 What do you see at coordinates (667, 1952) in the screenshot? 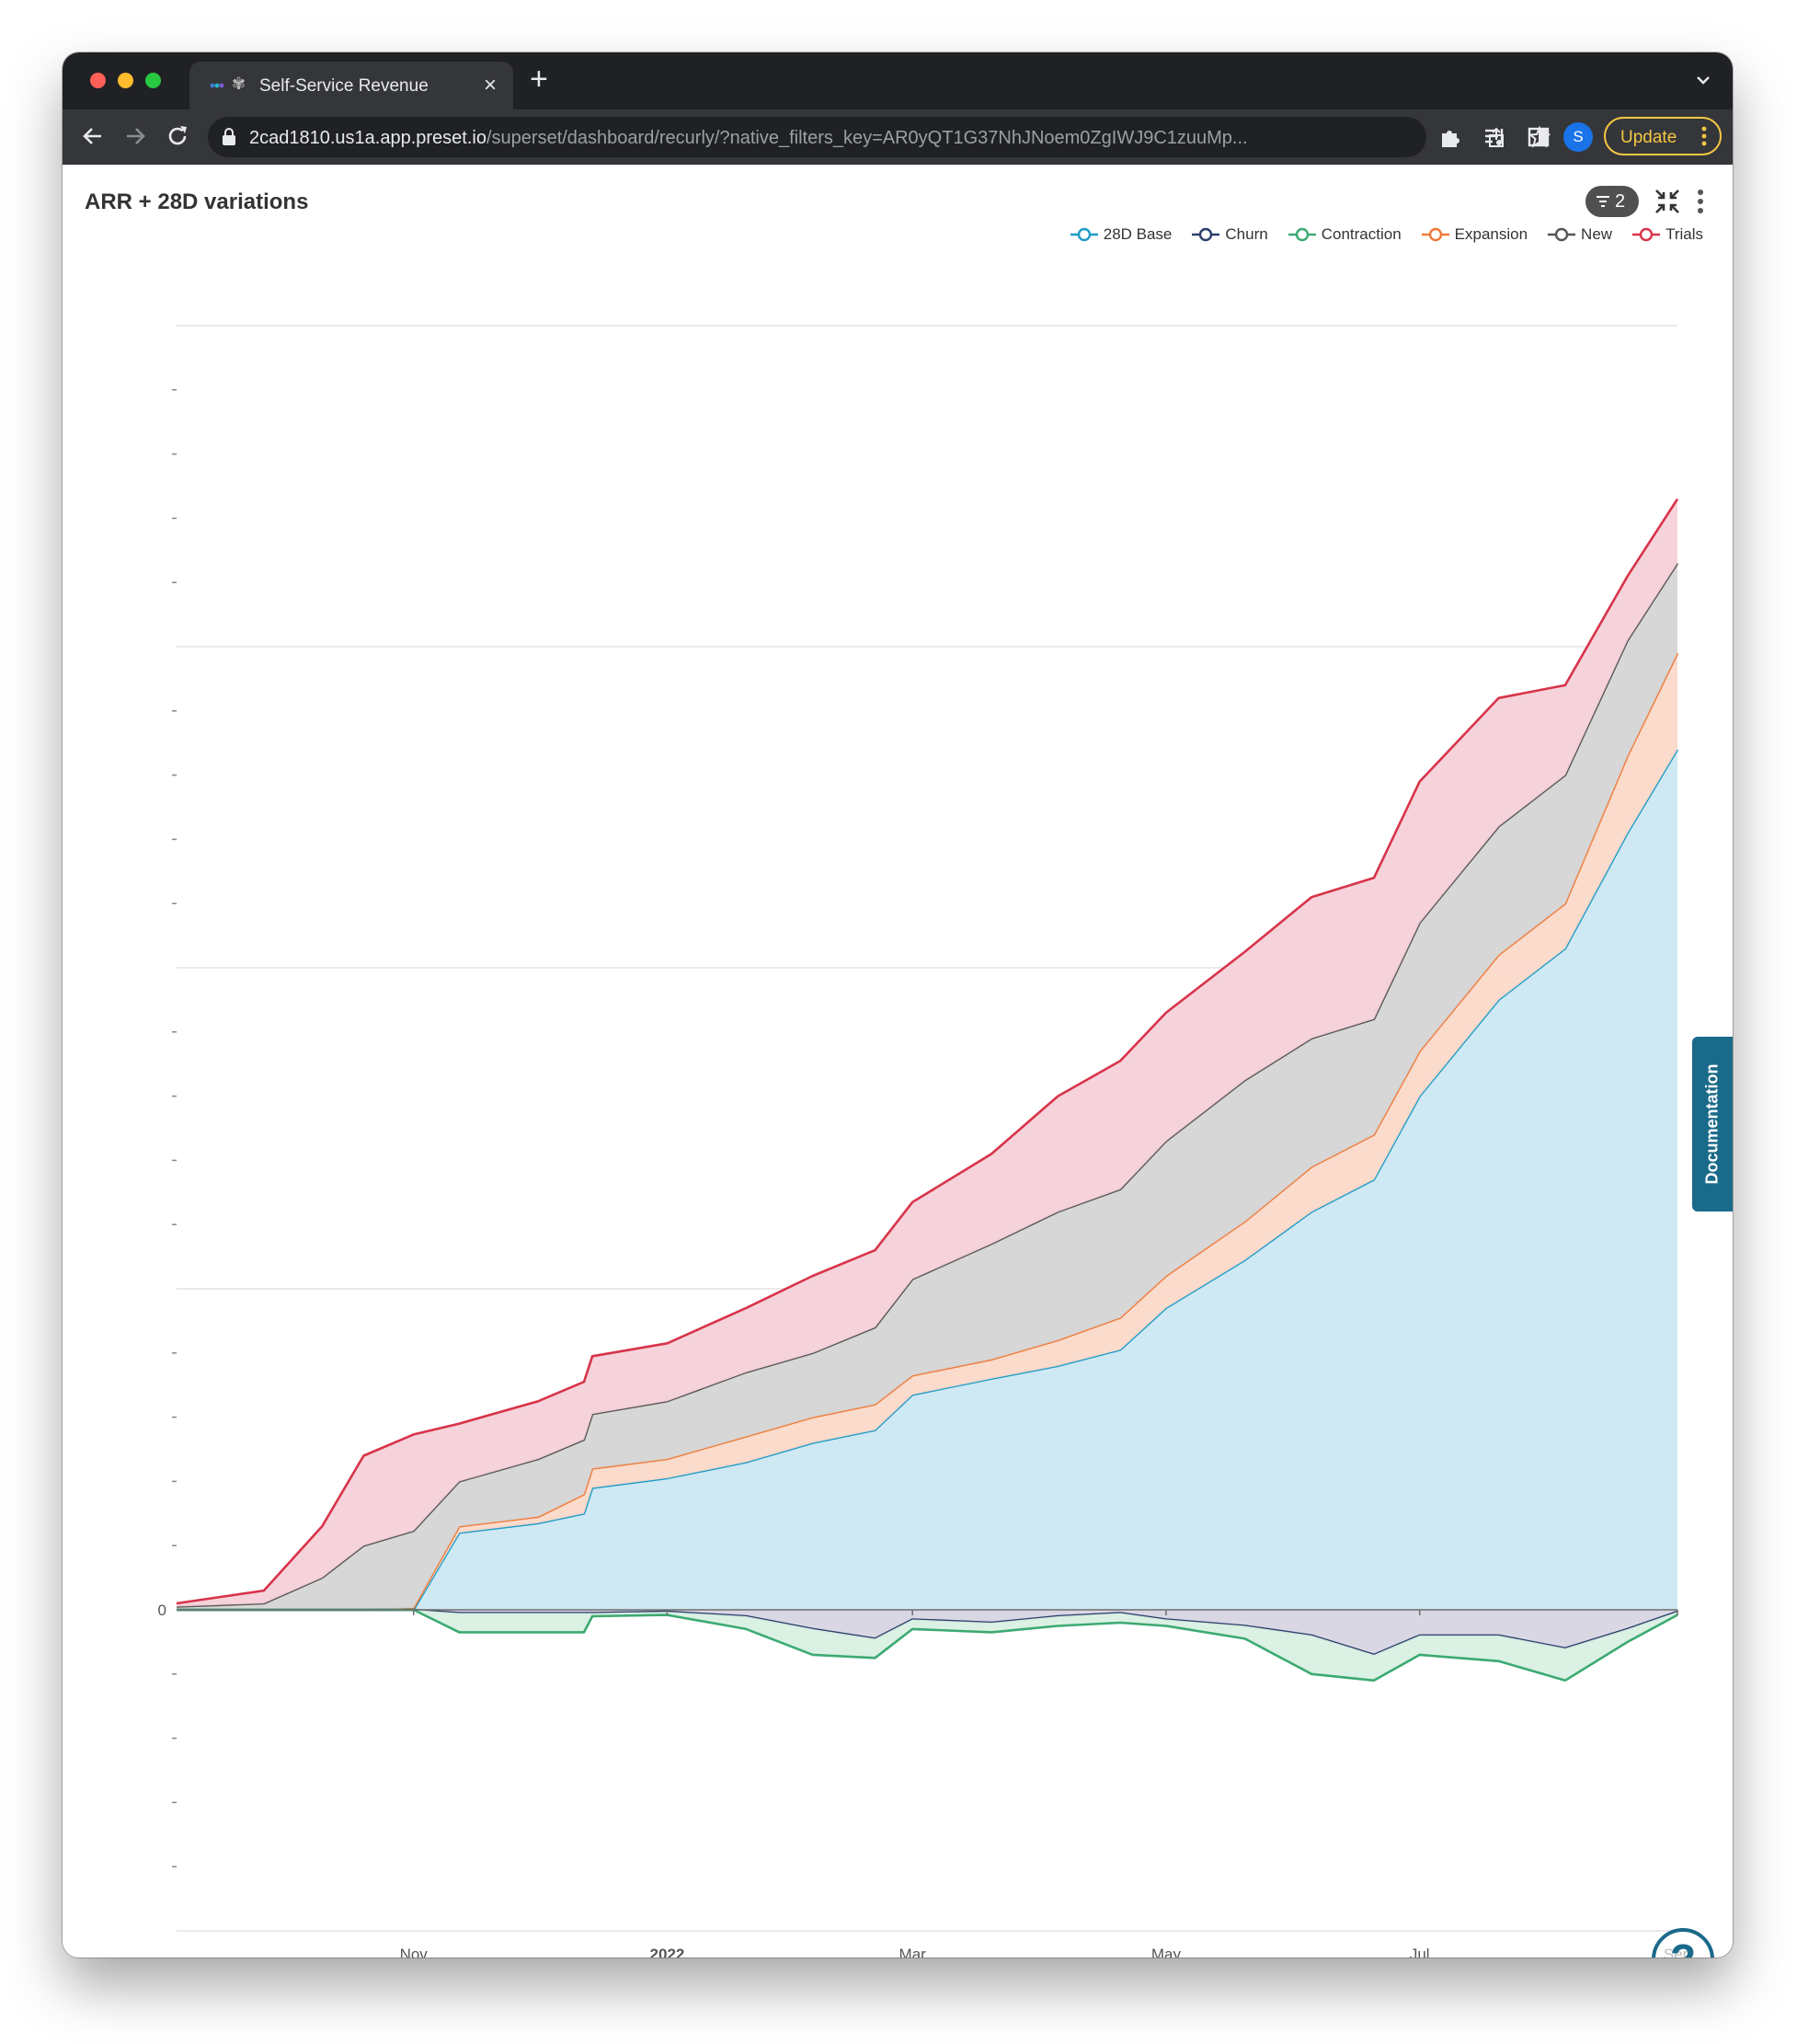
I see `x-tick-label: 2022` at bounding box center [667, 1952].